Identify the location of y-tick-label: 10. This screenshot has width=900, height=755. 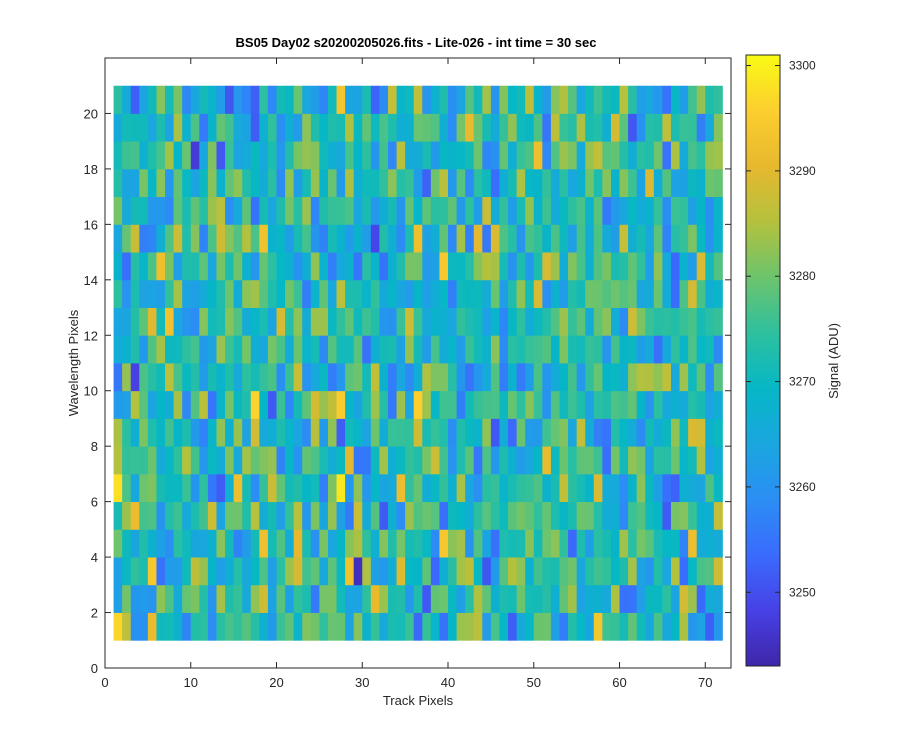
(91, 391).